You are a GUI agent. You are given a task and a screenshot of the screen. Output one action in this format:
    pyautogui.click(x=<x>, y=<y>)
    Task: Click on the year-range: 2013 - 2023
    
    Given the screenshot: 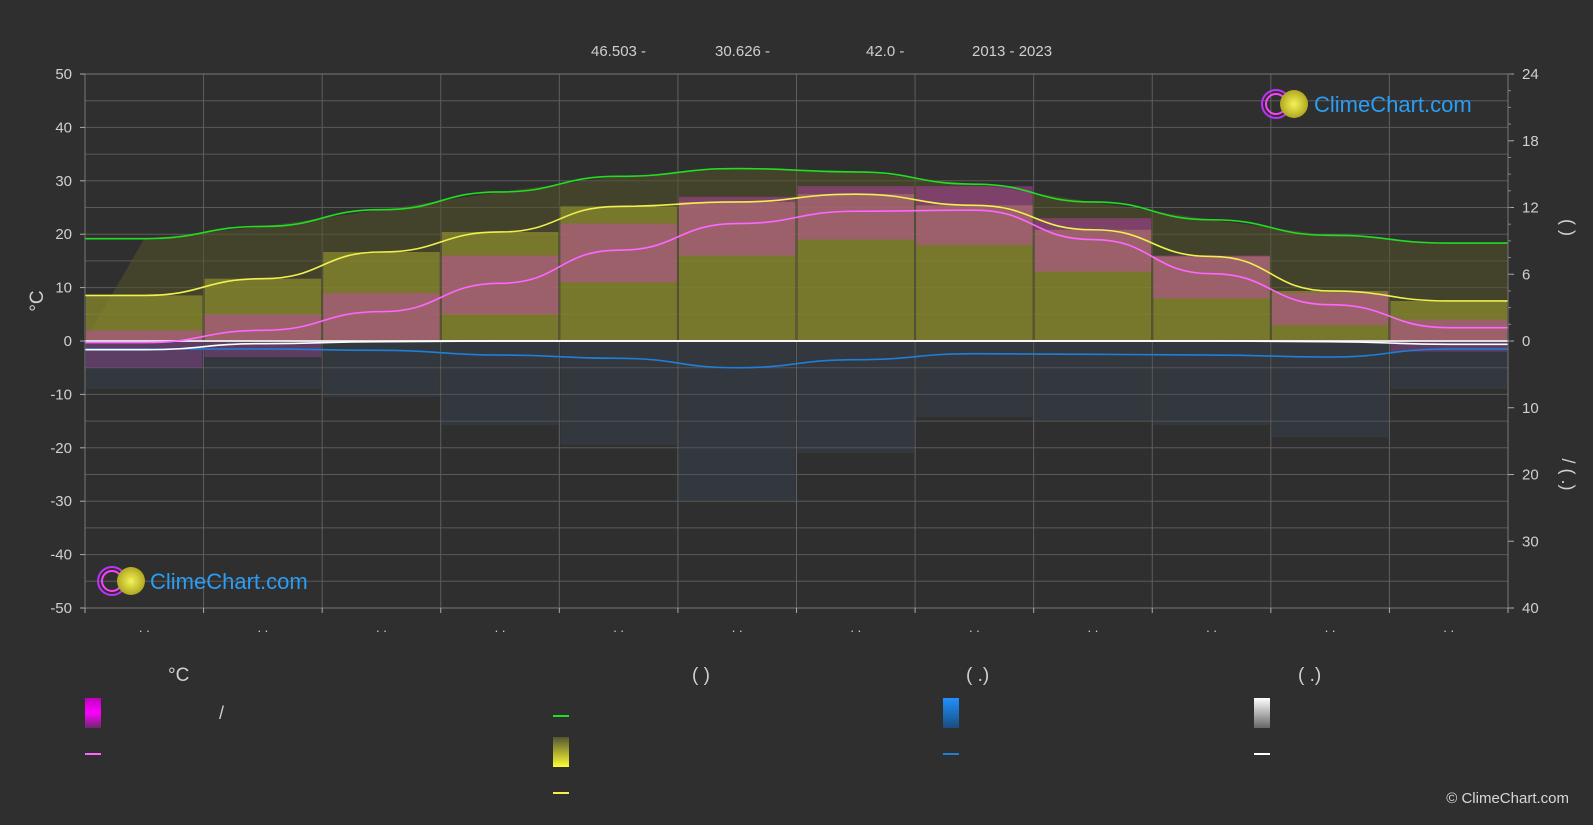 What is the action you would take?
    pyautogui.click(x=1012, y=51)
    